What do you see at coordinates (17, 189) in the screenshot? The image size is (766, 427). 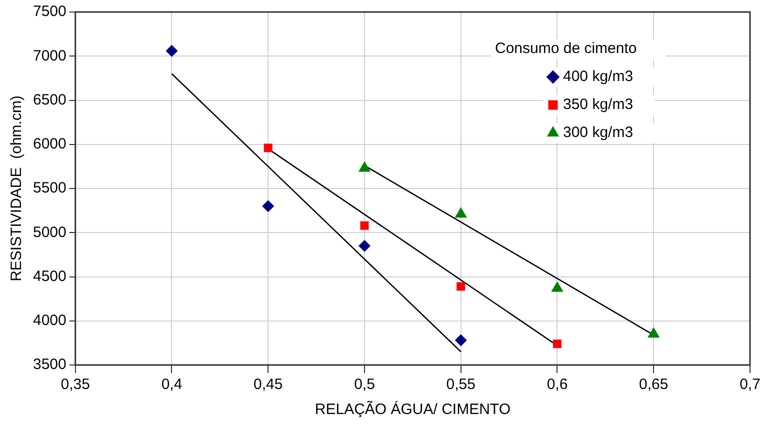 I see `y-axis-title: RESISTIVIDADE (ohm.cm)` at bounding box center [17, 189].